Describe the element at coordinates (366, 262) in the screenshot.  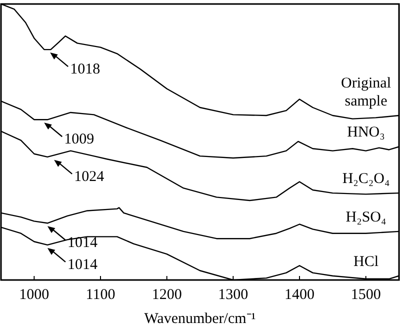
I see `series-label: HCl` at that location.